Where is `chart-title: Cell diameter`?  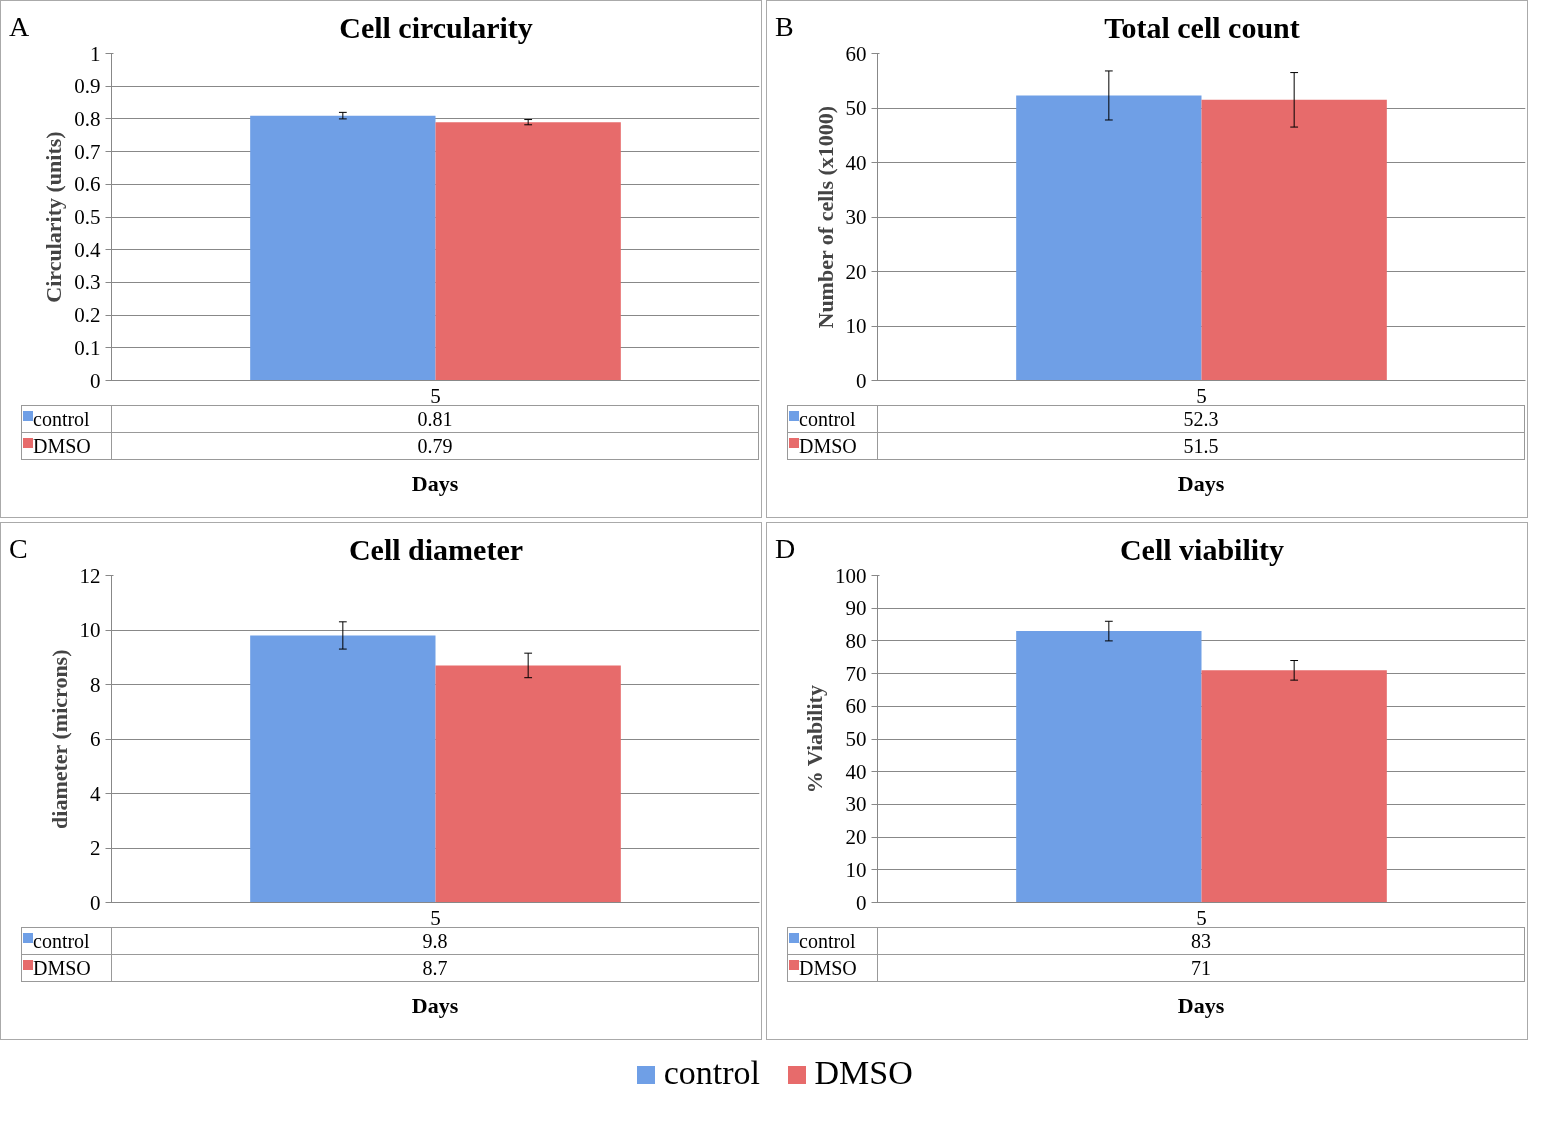 chart-title: Cell diameter is located at coordinates (436, 550).